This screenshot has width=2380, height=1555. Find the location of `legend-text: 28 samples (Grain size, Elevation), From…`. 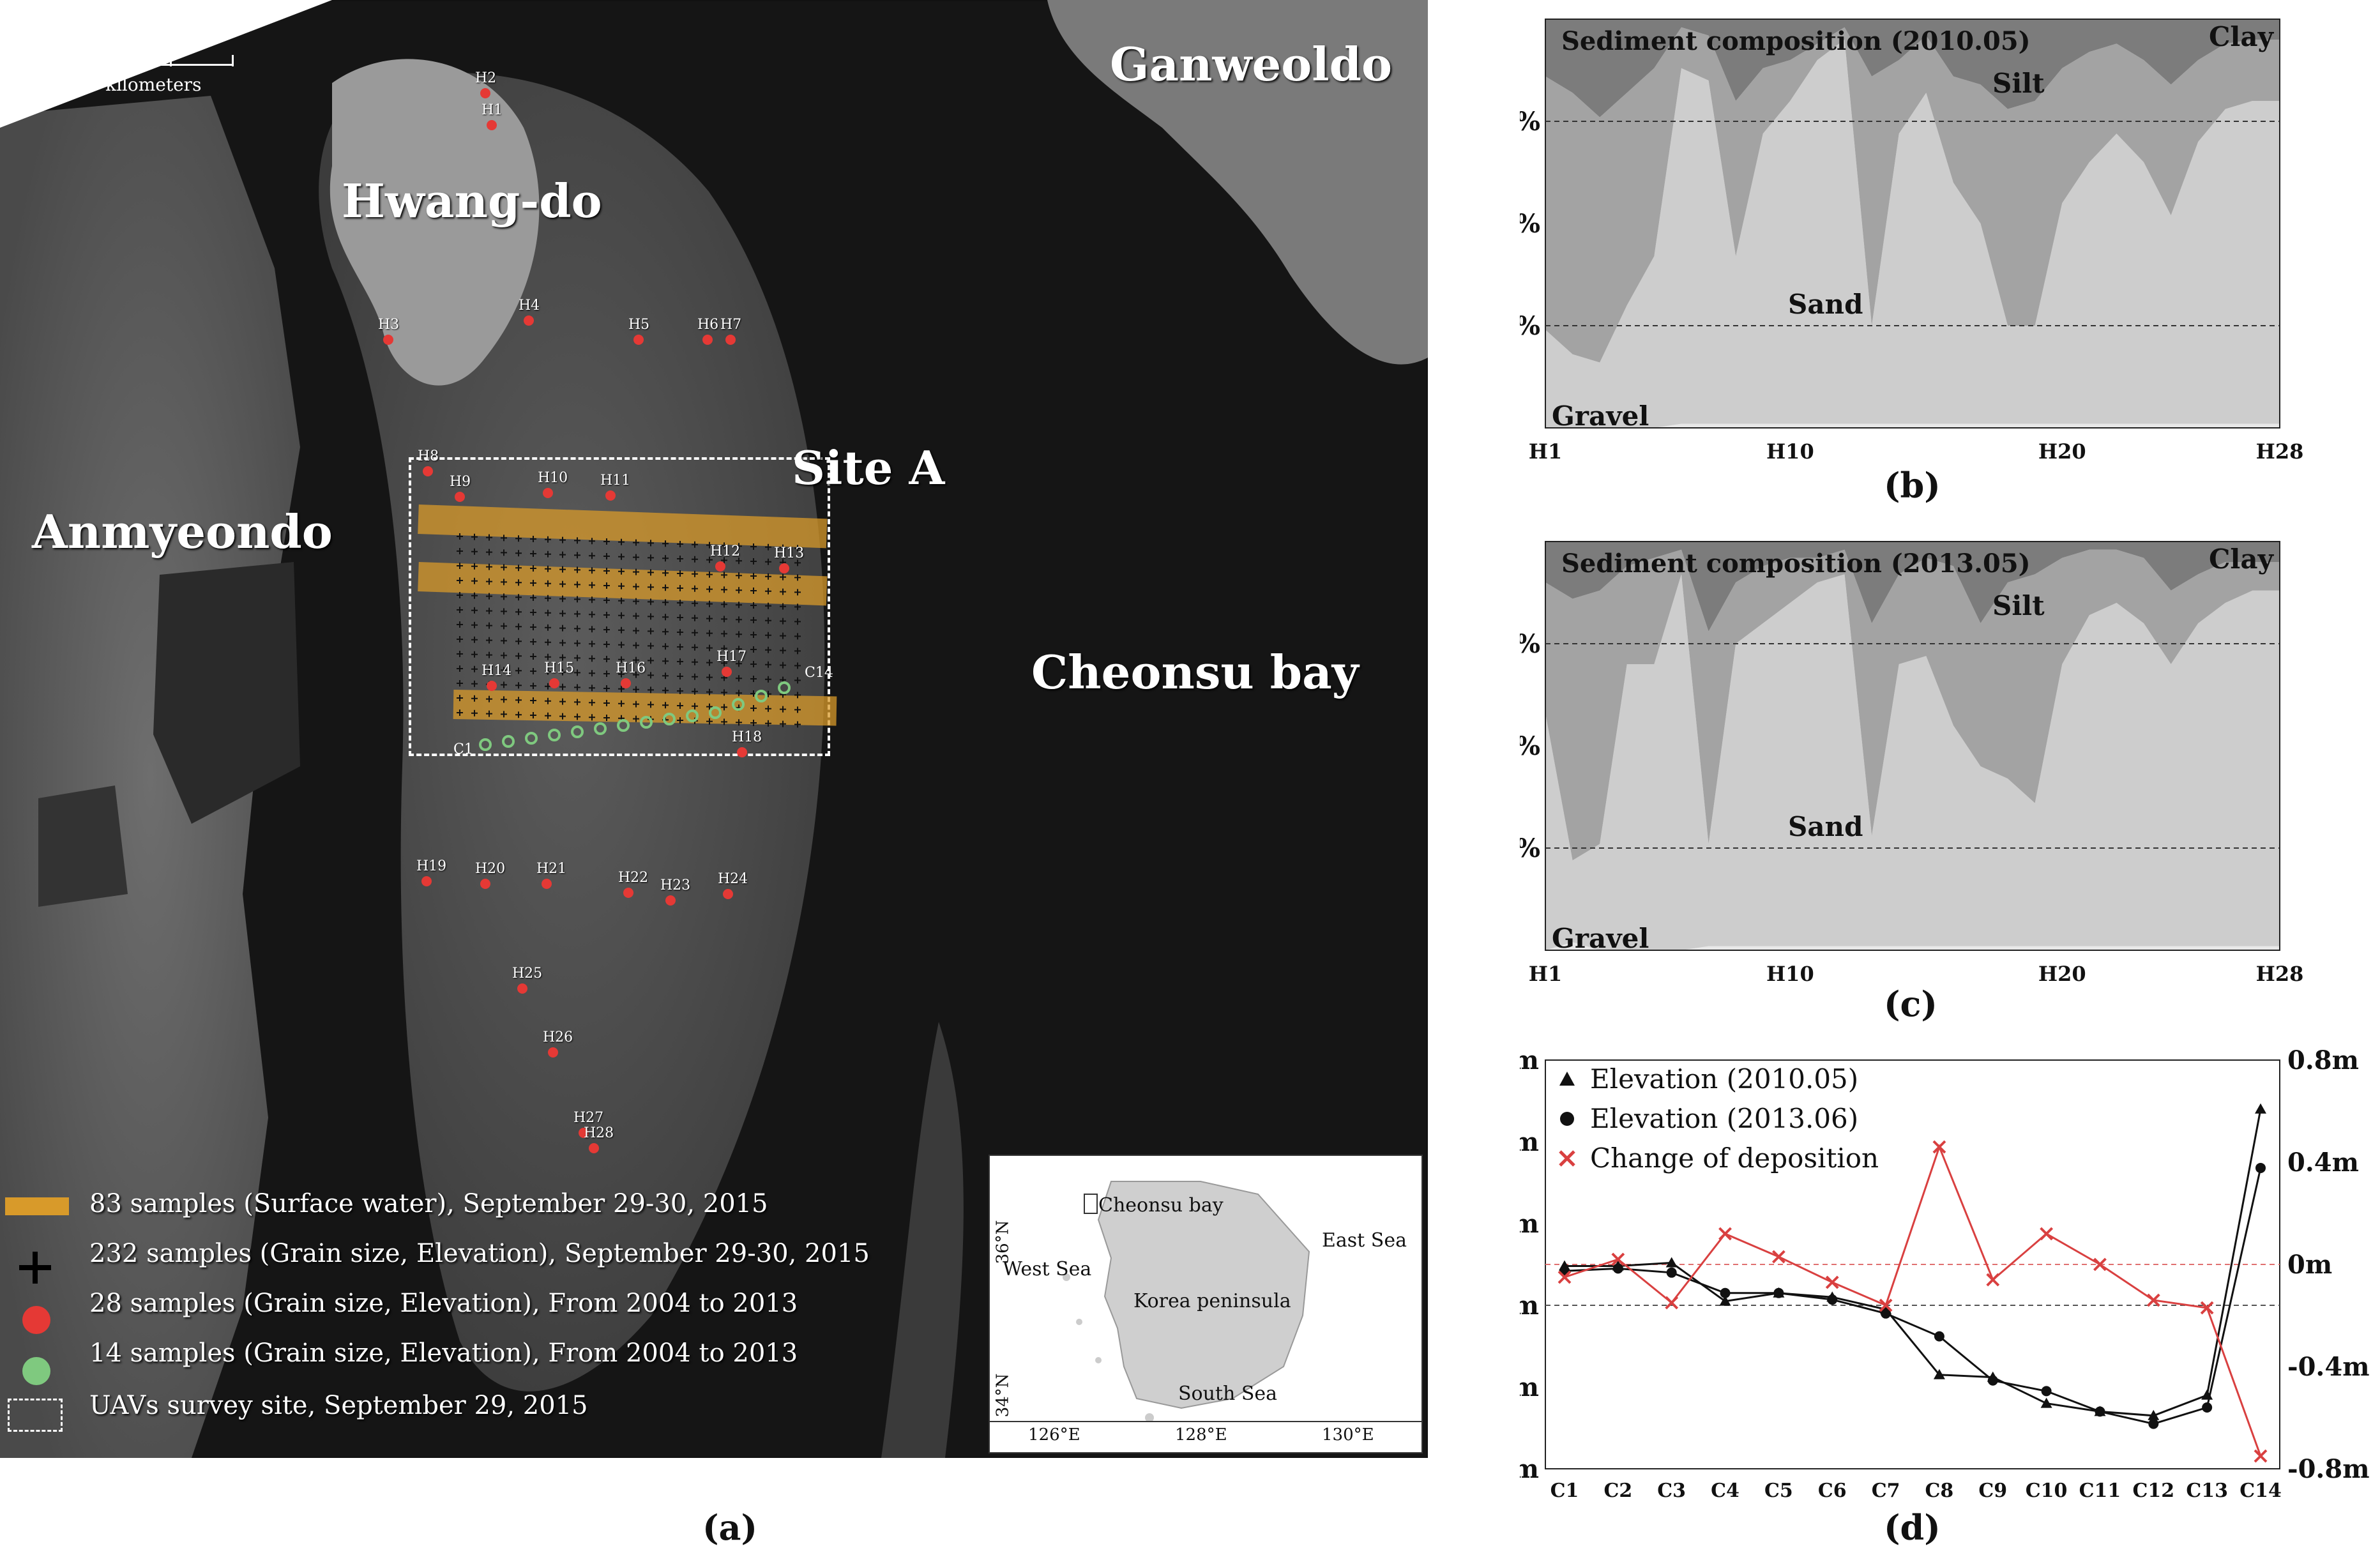

legend-text: 28 samples (Grain size, Elevation), From… is located at coordinates (443, 1303).